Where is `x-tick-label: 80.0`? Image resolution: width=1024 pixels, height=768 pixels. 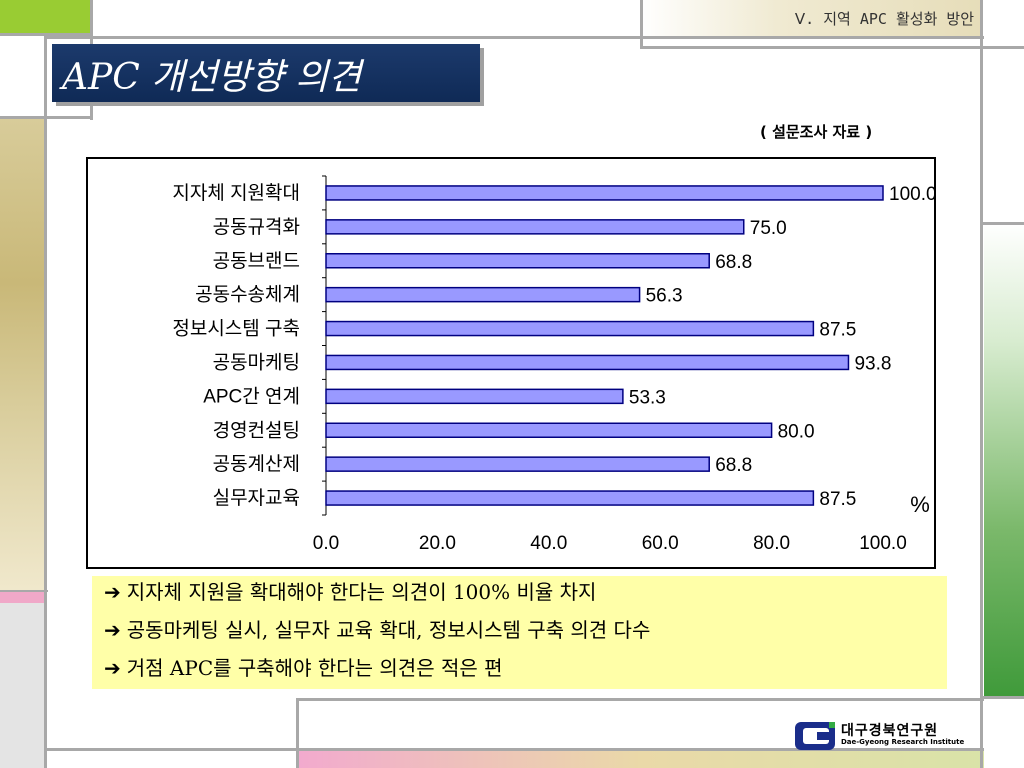 x-tick-label: 80.0 is located at coordinates (771, 543).